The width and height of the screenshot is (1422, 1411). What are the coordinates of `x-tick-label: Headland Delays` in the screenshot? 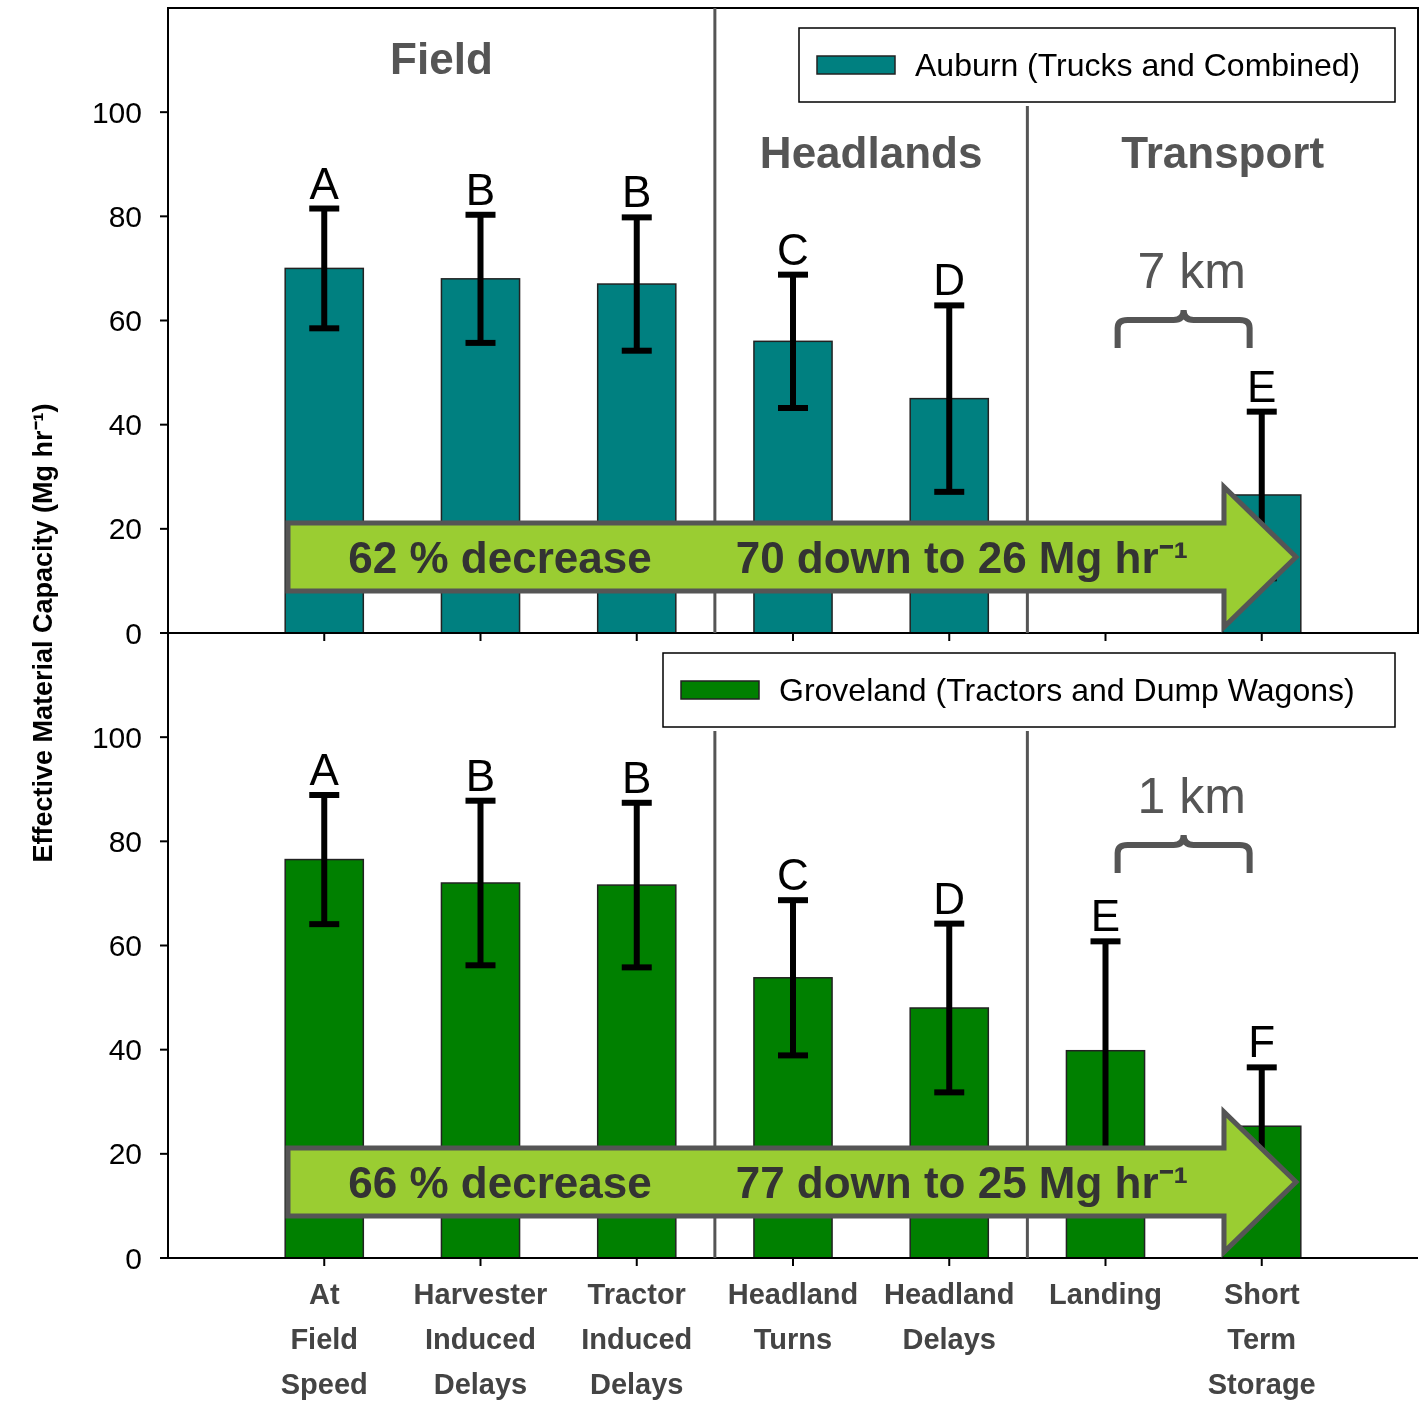 It's located at (949, 1316).